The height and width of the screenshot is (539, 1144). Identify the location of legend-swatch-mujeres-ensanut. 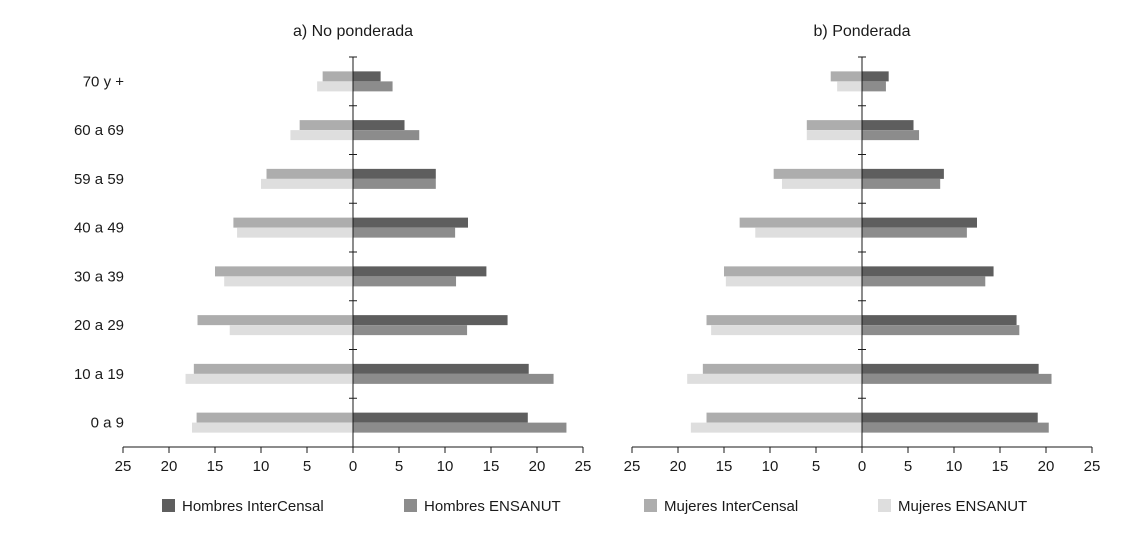
(884, 505).